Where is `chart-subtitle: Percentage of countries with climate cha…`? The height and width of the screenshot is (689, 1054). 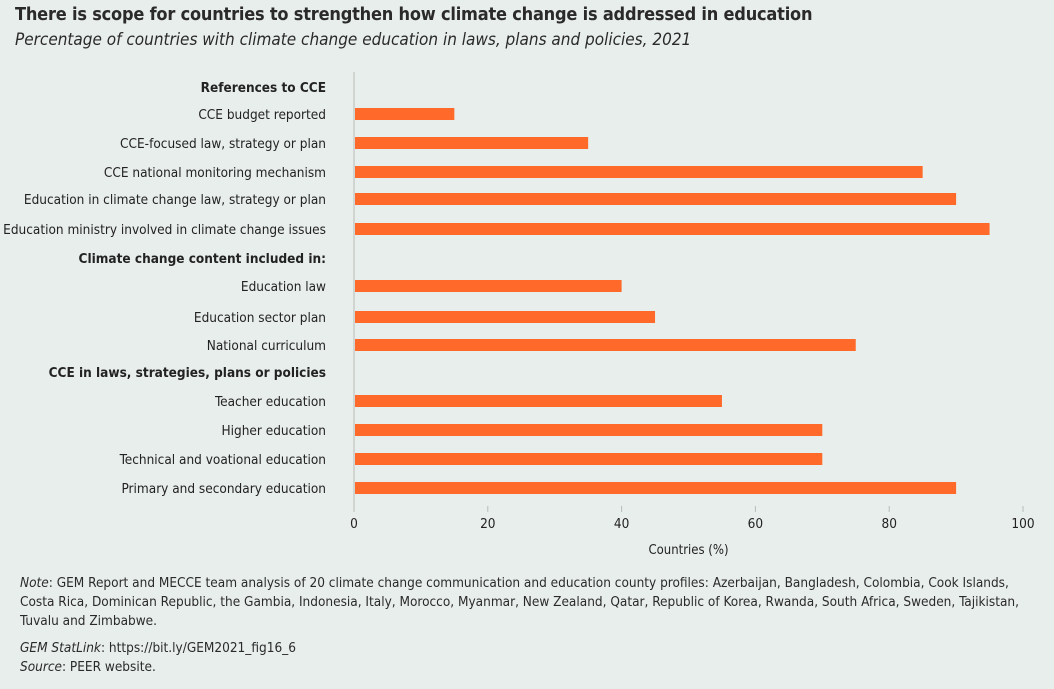
chart-subtitle: Percentage of countries with climate cha… is located at coordinates (353, 40).